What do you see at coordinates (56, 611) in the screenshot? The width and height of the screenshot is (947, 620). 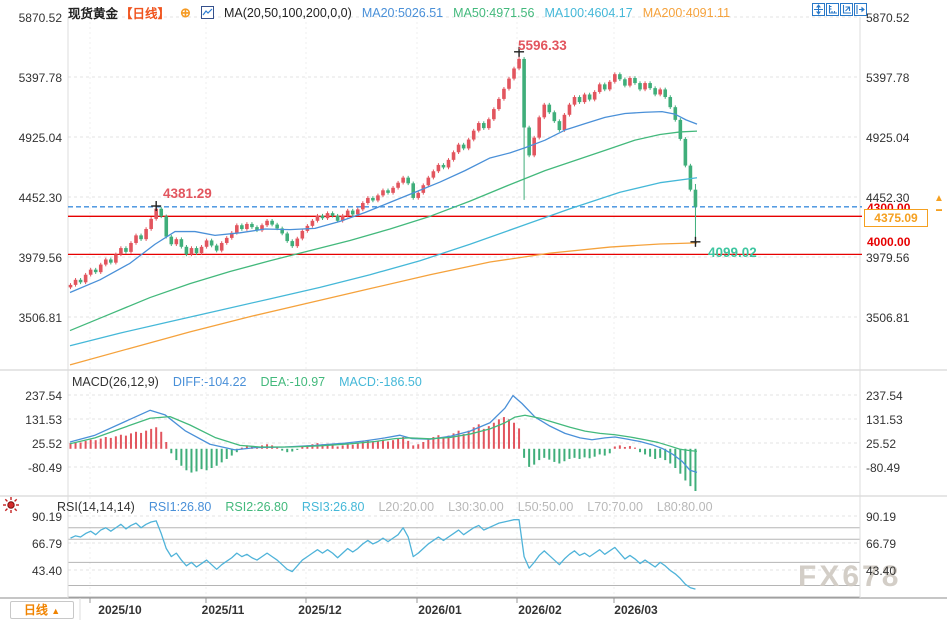 I see `period-arrow-icon: ▲` at bounding box center [56, 611].